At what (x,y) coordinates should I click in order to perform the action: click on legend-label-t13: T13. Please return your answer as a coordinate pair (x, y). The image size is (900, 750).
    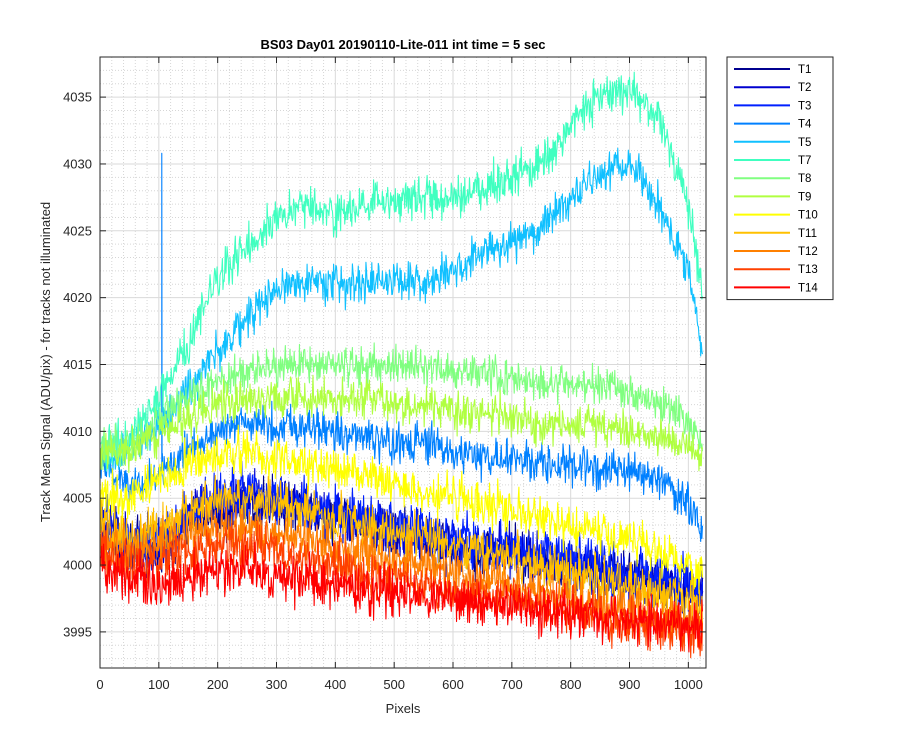
    Looking at the image, I should click on (808, 270).